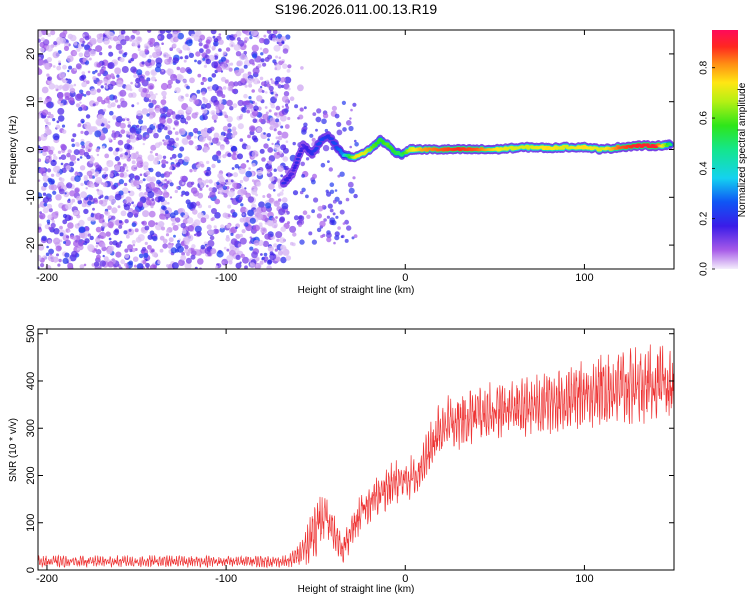  Describe the element at coordinates (31, 428) in the screenshot. I see `y-tick-label: 300` at that location.